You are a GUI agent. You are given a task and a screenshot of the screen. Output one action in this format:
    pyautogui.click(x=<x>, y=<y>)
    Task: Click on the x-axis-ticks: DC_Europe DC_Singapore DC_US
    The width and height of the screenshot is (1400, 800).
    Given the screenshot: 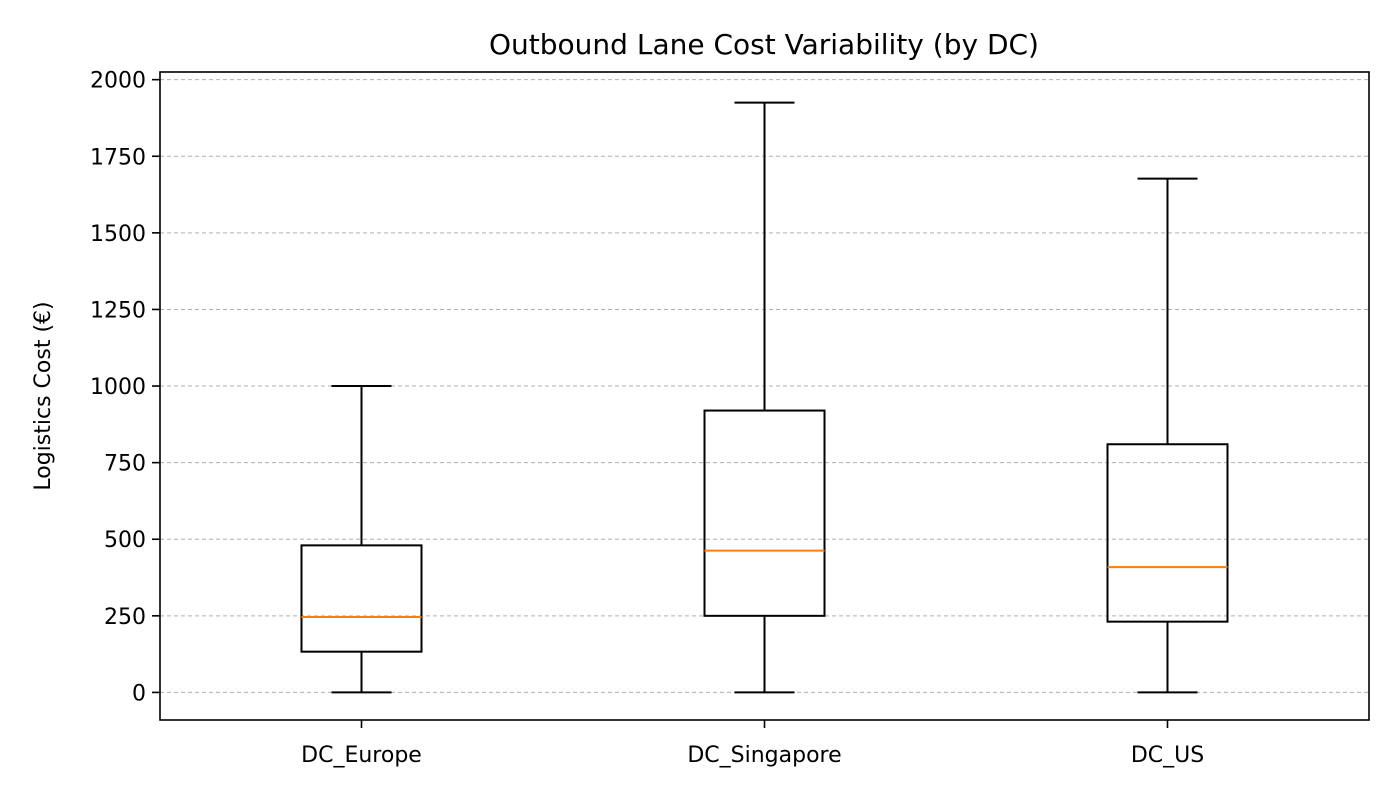 What is the action you would take?
    pyautogui.click(x=752, y=744)
    